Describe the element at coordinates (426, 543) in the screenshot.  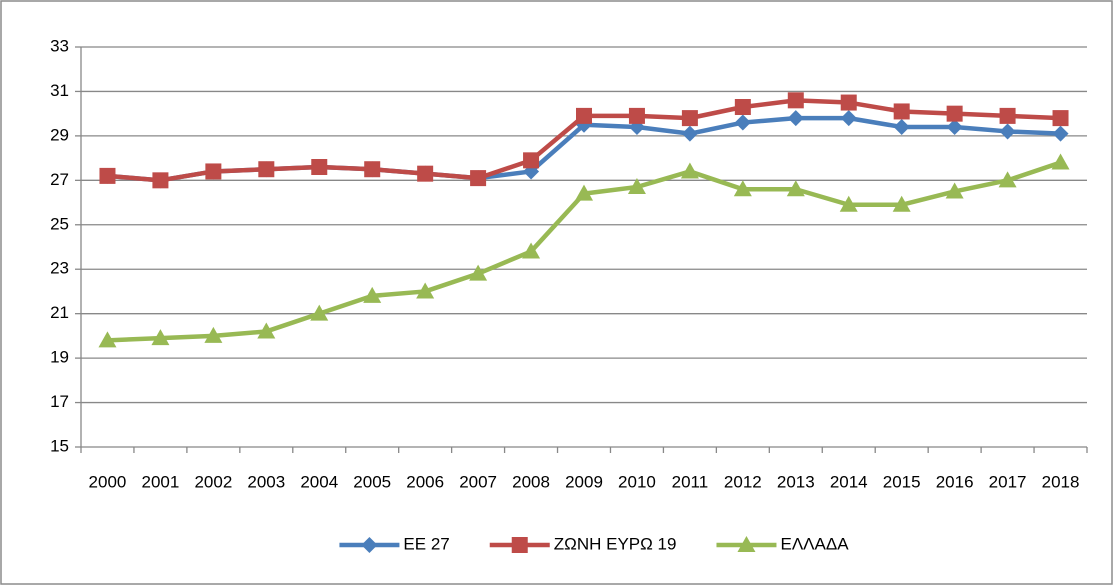
I see `legend-label: ΕΕ 27` at that location.